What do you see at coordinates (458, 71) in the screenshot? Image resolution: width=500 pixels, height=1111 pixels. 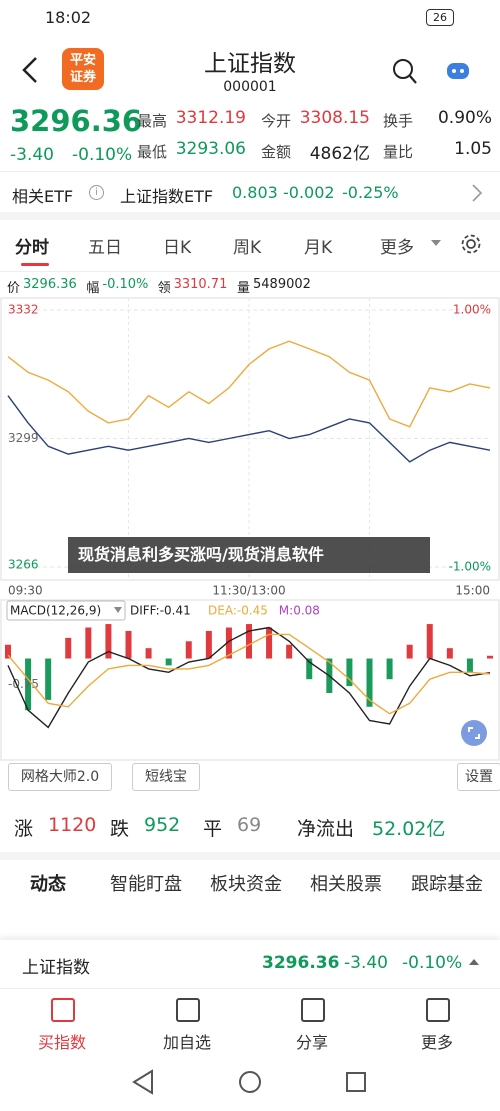 I see `assistant-button` at bounding box center [458, 71].